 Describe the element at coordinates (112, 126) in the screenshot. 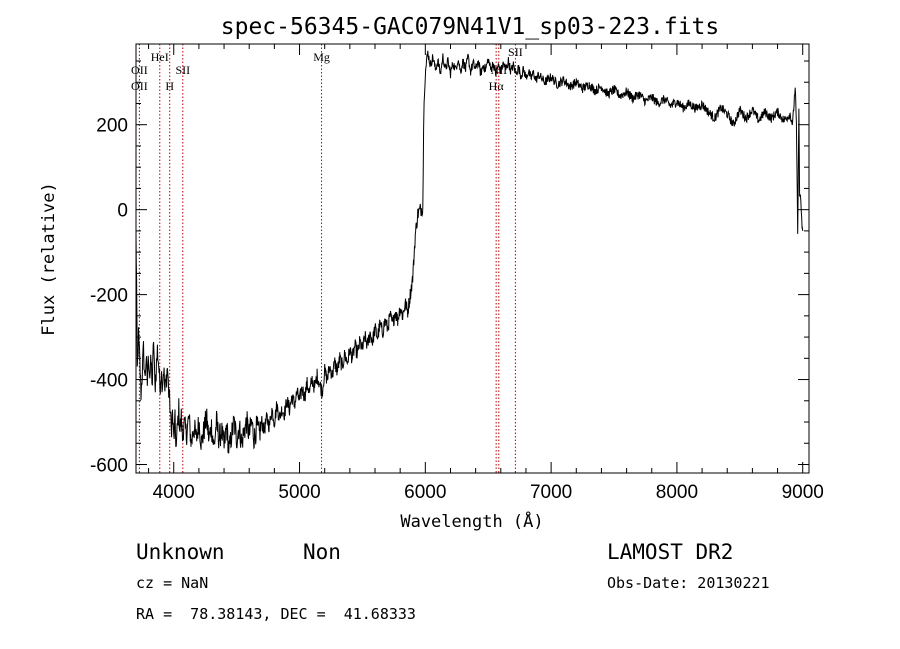

I see `y-tick-label: 200` at that location.